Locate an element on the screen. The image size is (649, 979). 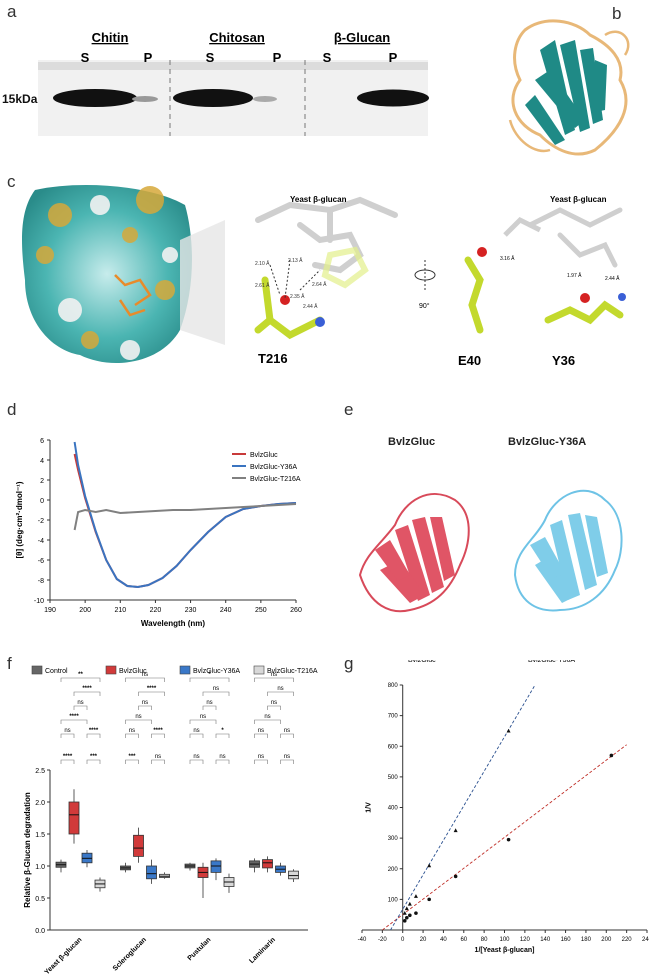
panel-letter-g: g is located at coordinates (349, 663).